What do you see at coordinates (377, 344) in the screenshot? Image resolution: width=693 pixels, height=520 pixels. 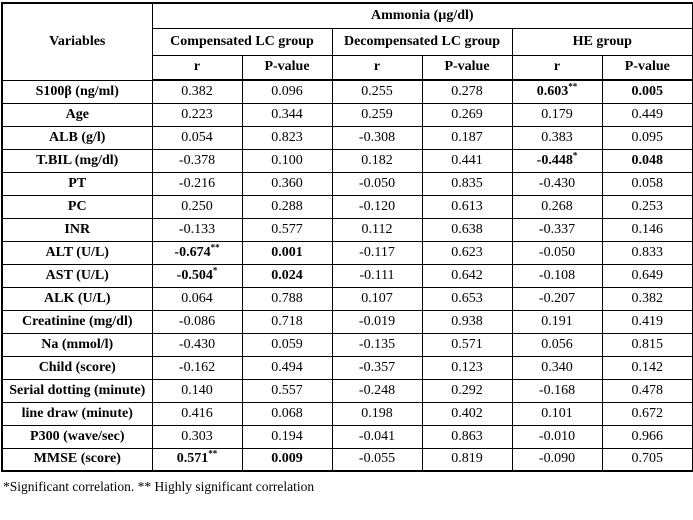 I see `value-cell: -0.135` at bounding box center [377, 344].